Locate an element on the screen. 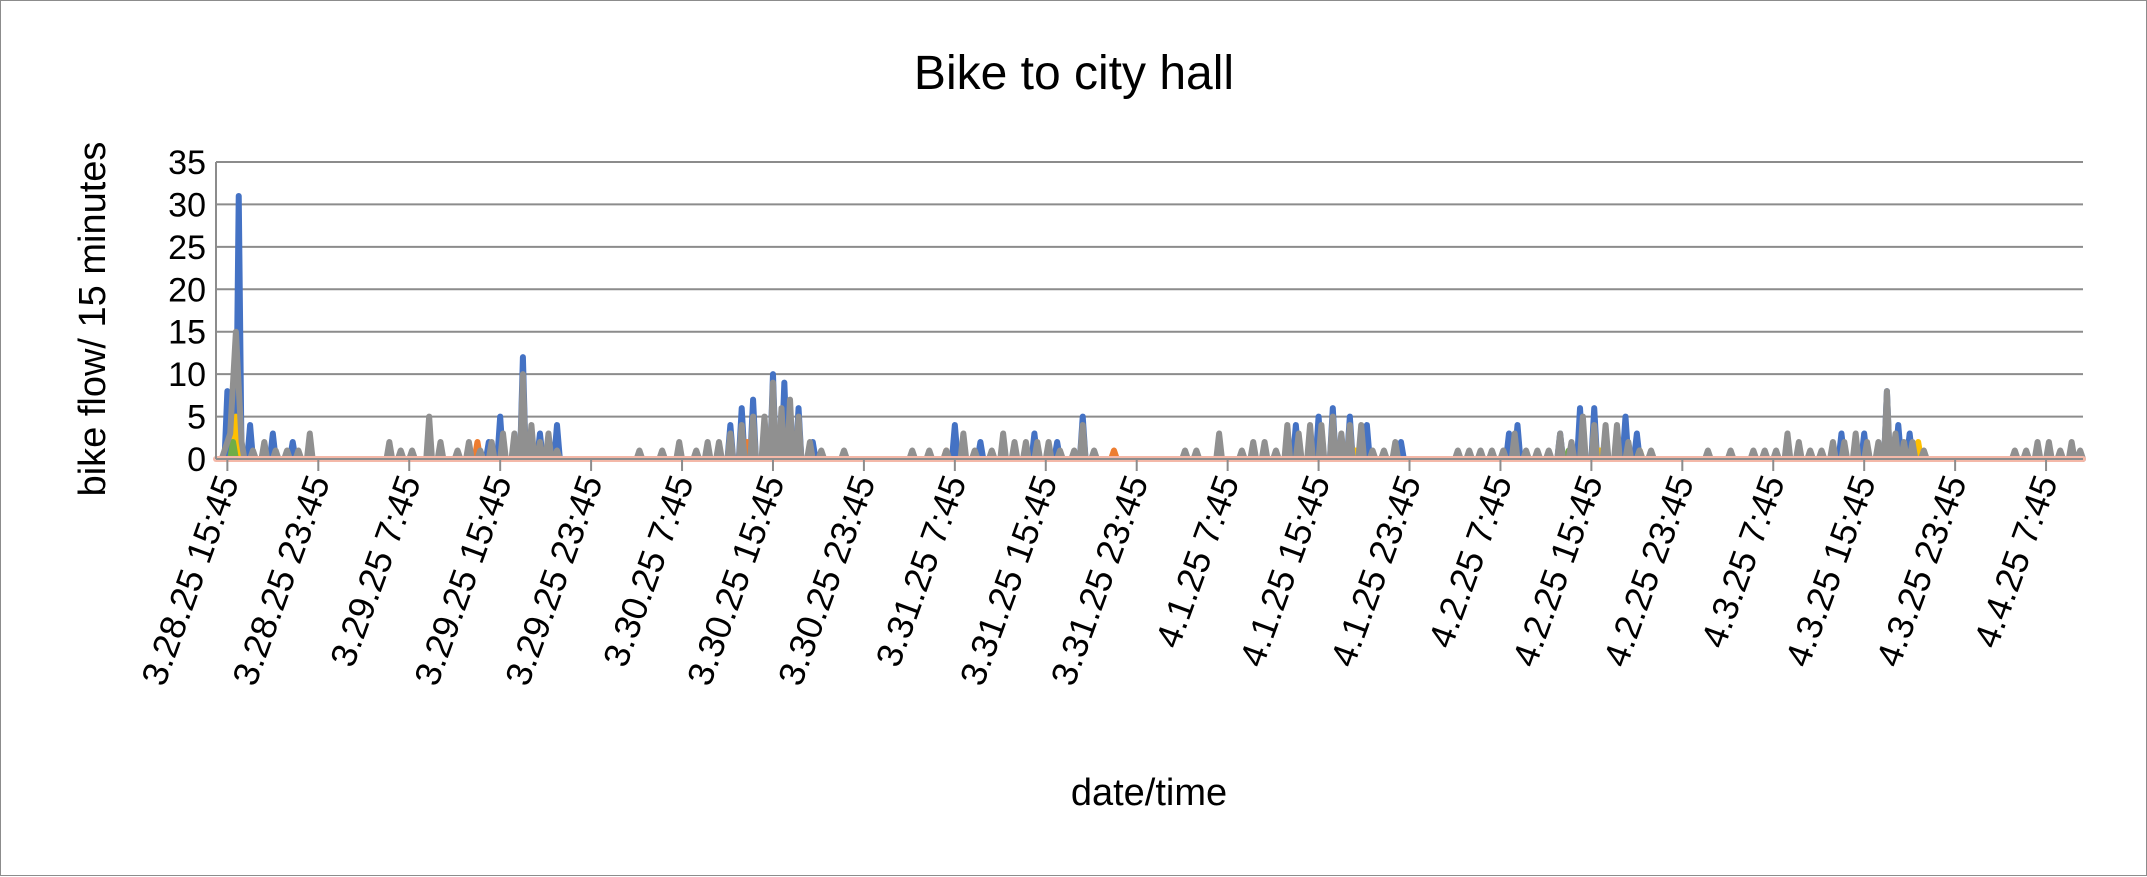 This screenshot has height=877, width=2147. x-tick-15: 4.2.25 15:45 is located at coordinates (1557, 571).